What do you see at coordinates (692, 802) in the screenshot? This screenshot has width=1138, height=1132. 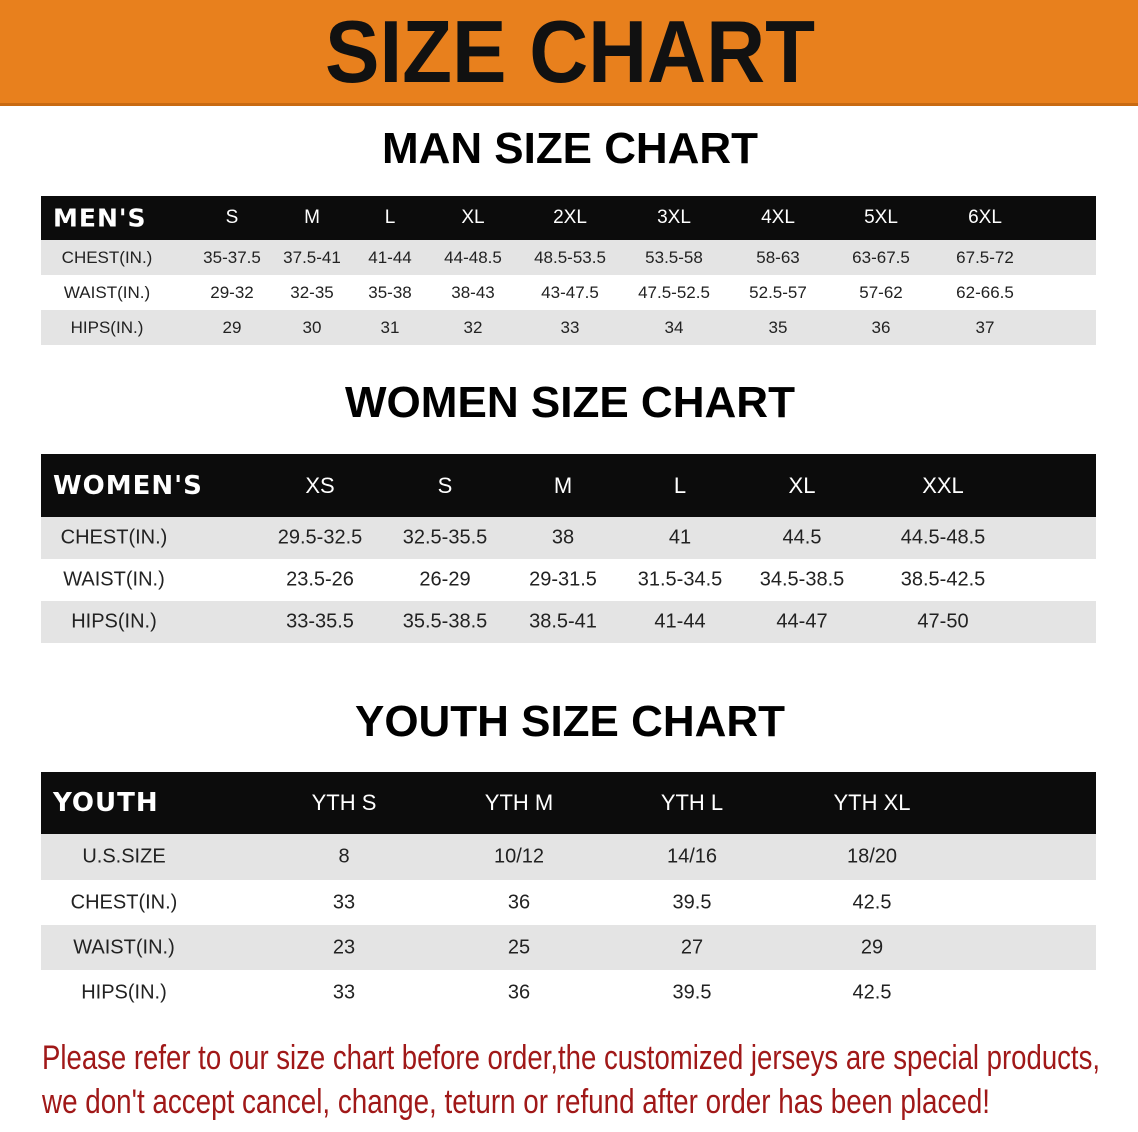 I see `size-header: YTH L` at bounding box center [692, 802].